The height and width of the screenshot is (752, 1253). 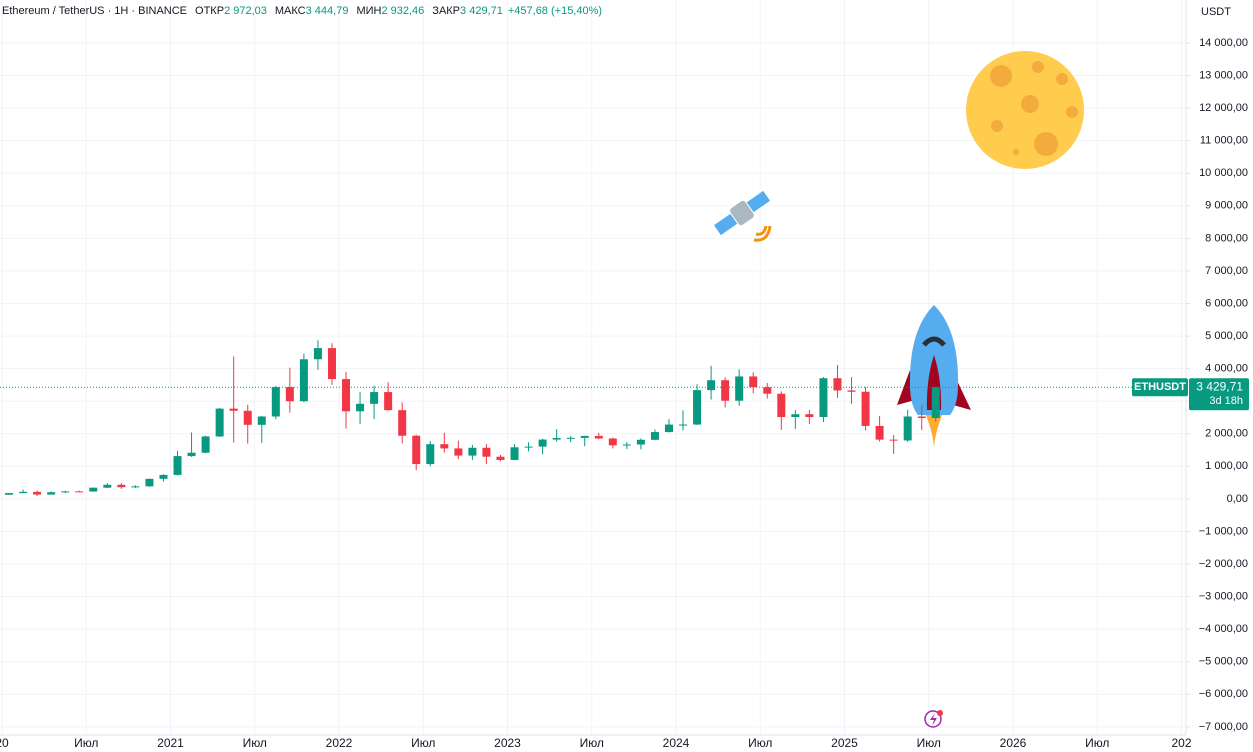 I want to click on y-tick-label: −6 000,00, so click(x=1223, y=694).